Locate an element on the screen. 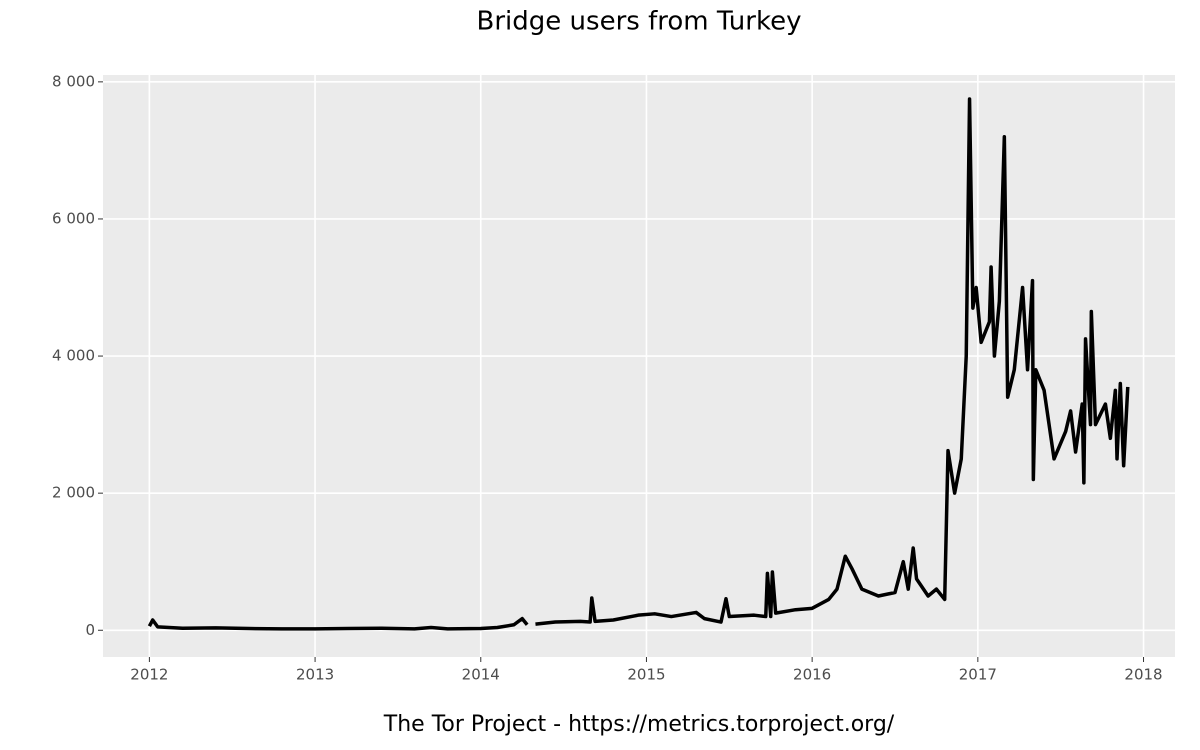 The image size is (1200, 750). x-tick-label: 2017 is located at coordinates (978, 675).